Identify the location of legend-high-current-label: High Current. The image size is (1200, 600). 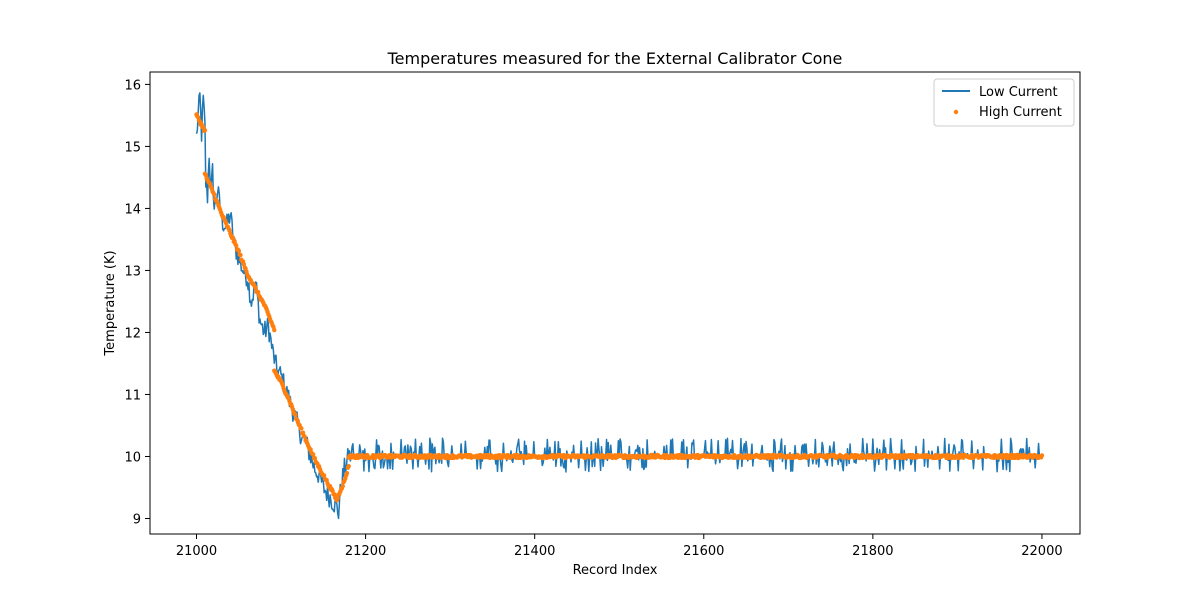
(1020, 112).